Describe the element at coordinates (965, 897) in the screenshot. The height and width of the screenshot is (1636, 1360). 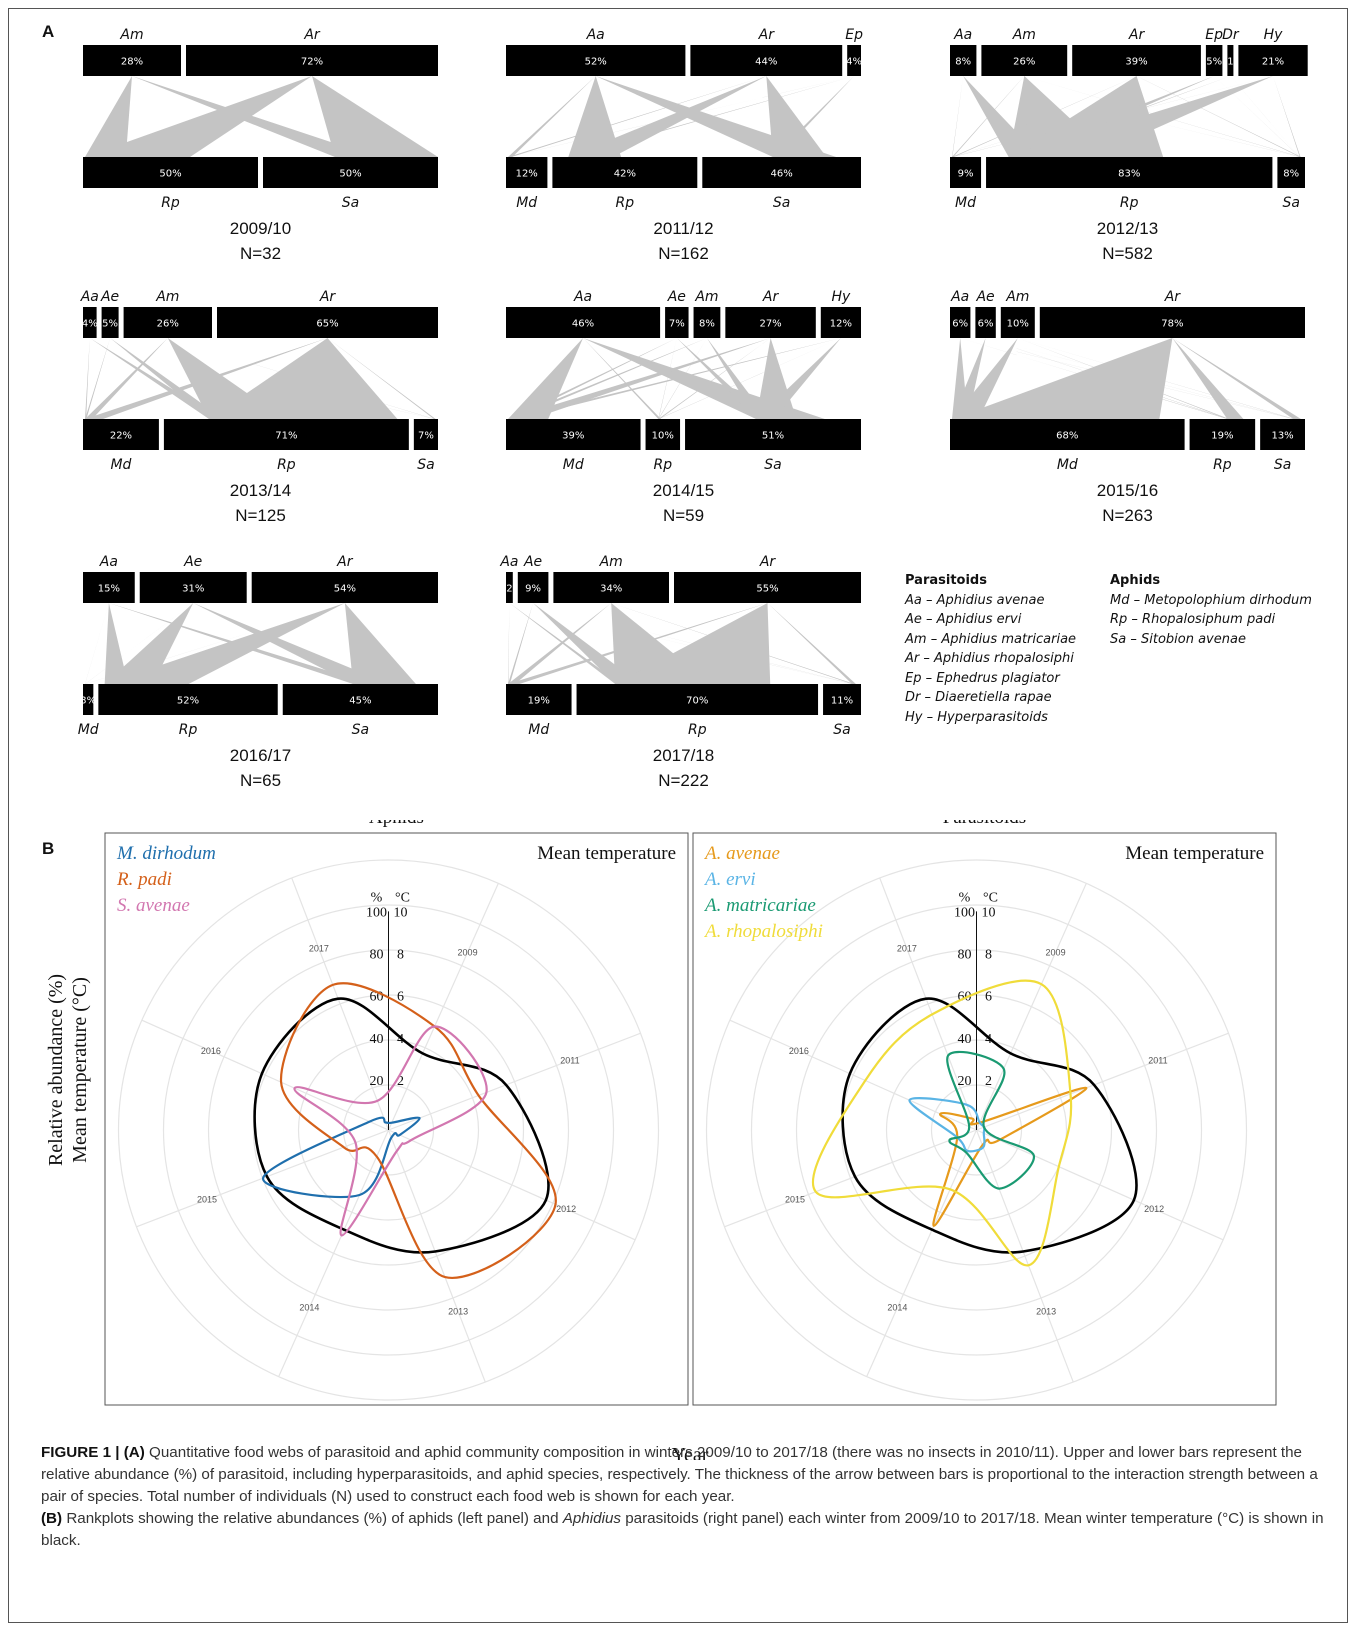
I see `unit-pct: %` at that location.